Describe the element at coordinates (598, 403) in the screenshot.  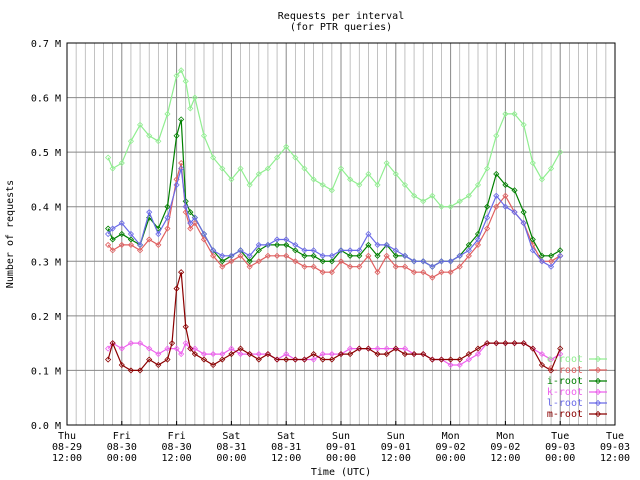
I see `legend-marker-l-root` at that location.